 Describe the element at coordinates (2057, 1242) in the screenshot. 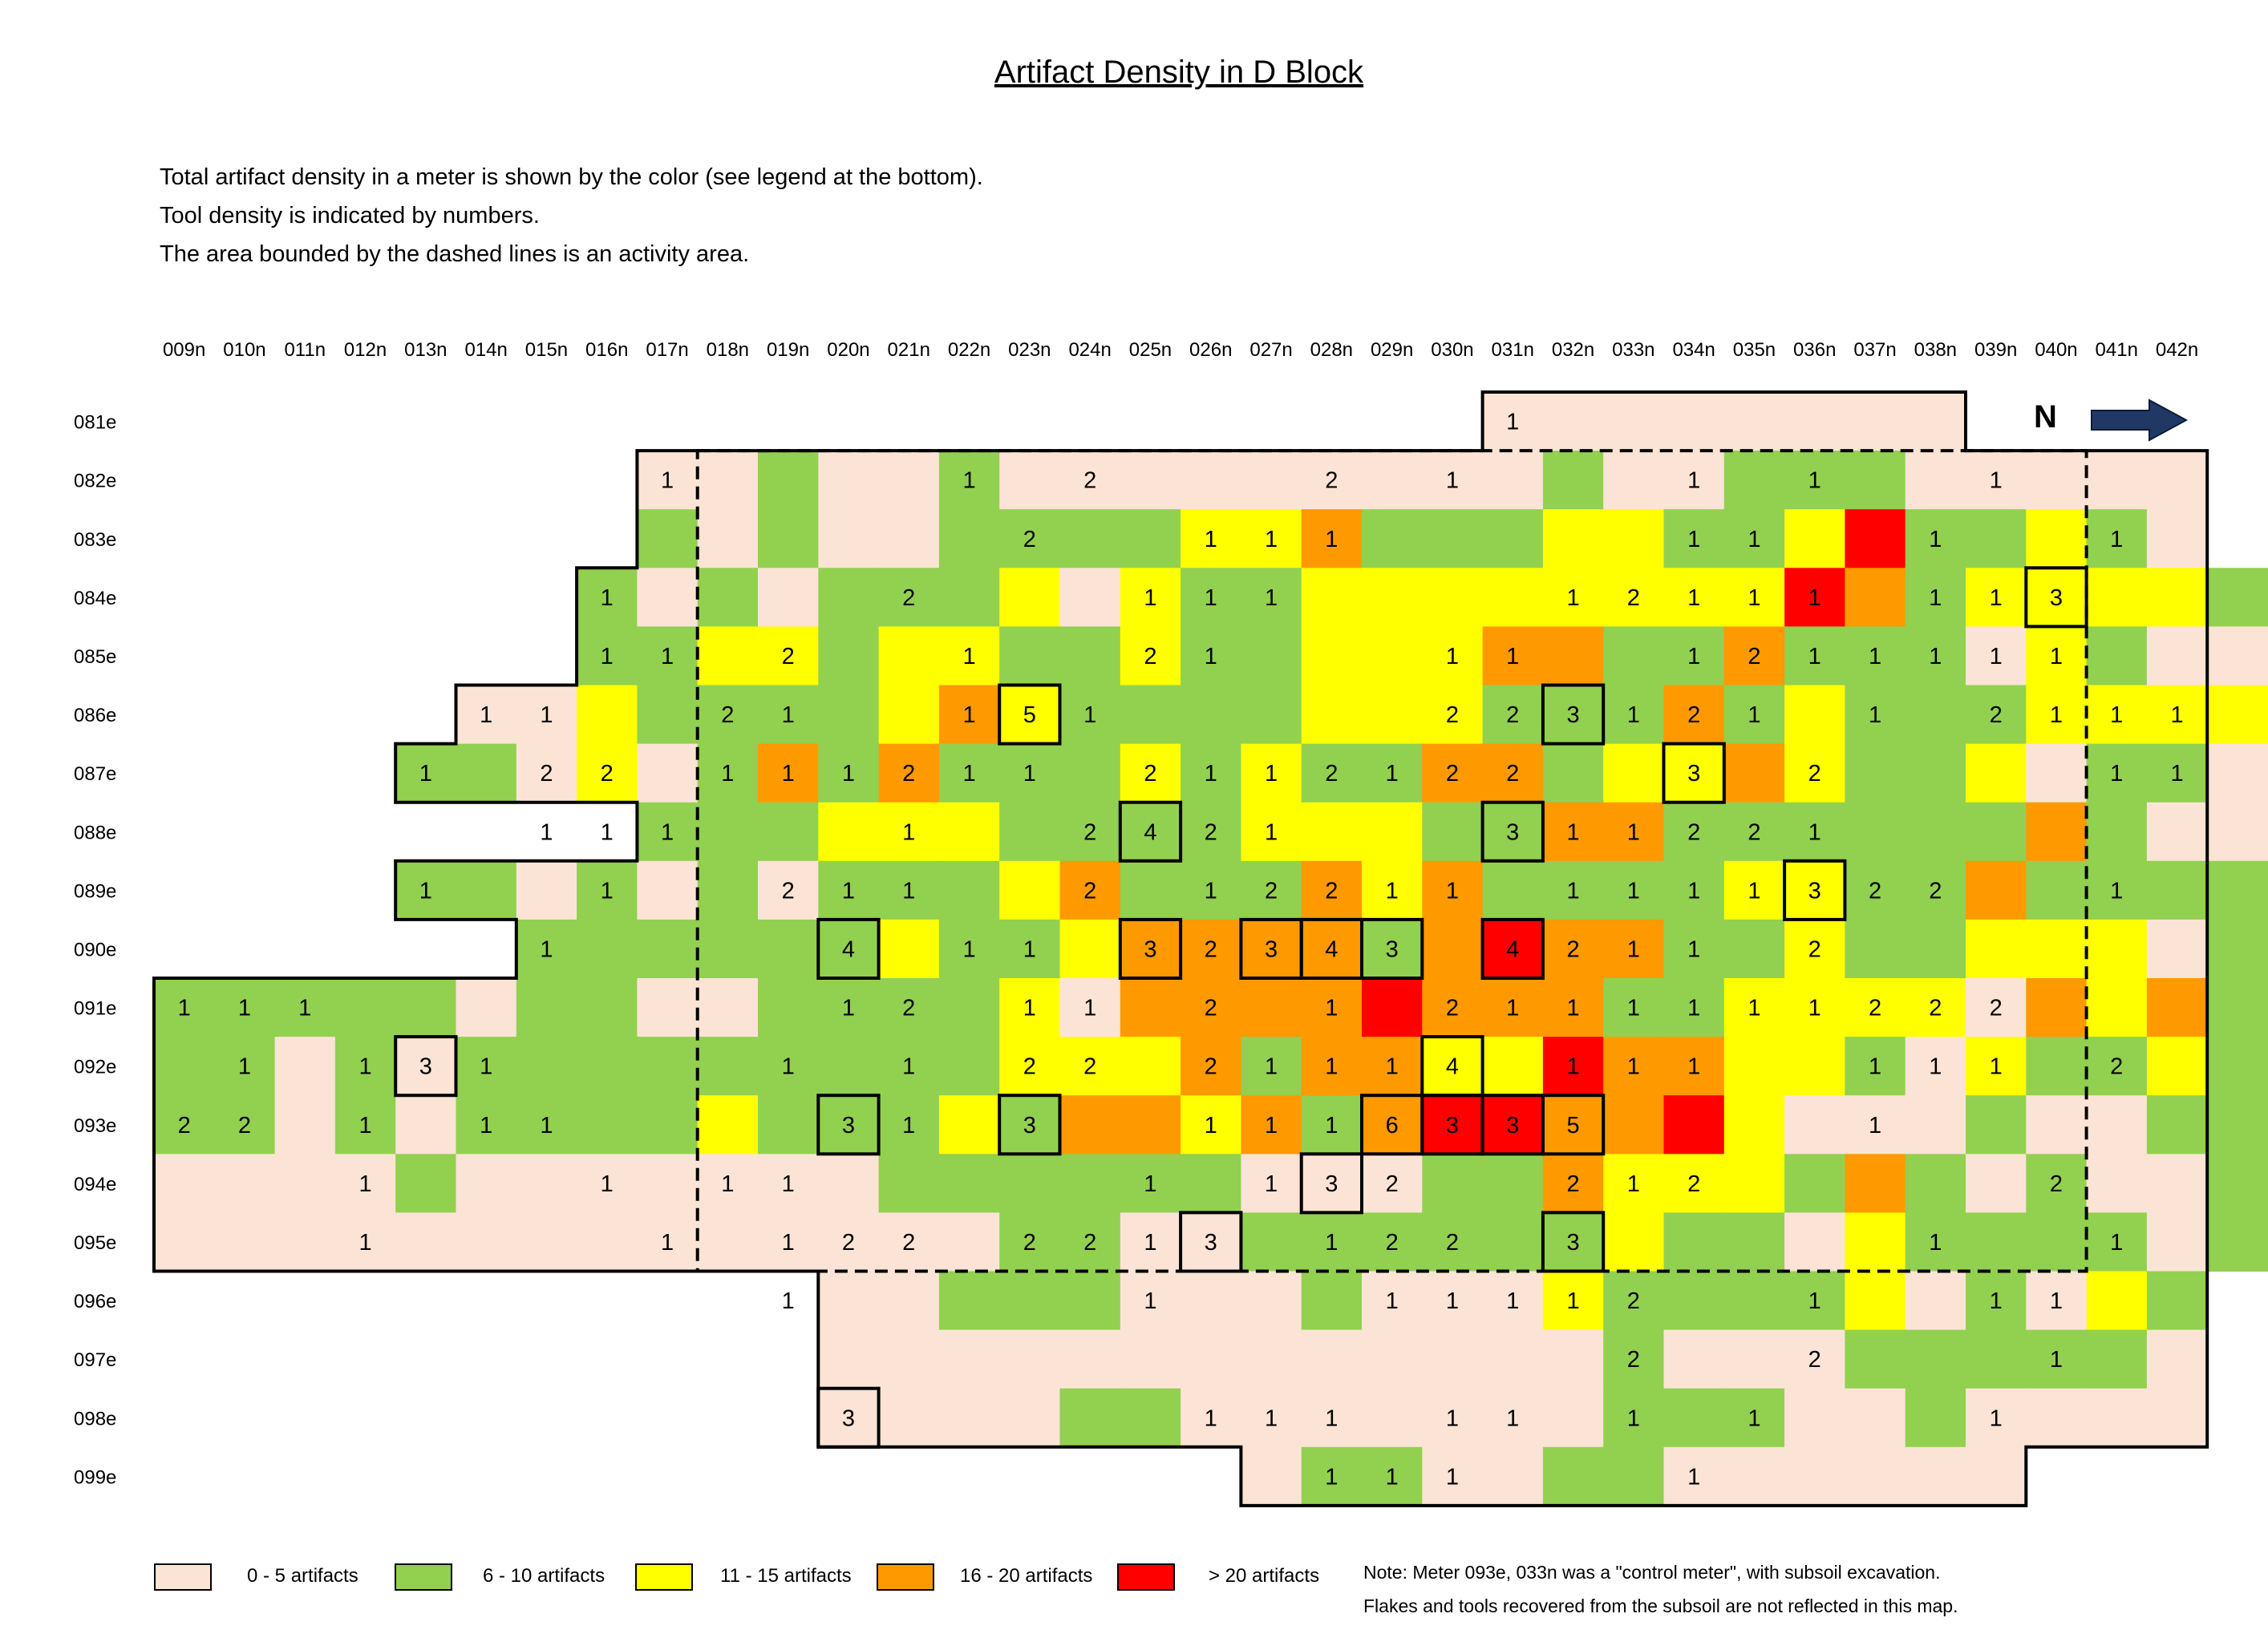

I see `cell-095e-040n` at that location.